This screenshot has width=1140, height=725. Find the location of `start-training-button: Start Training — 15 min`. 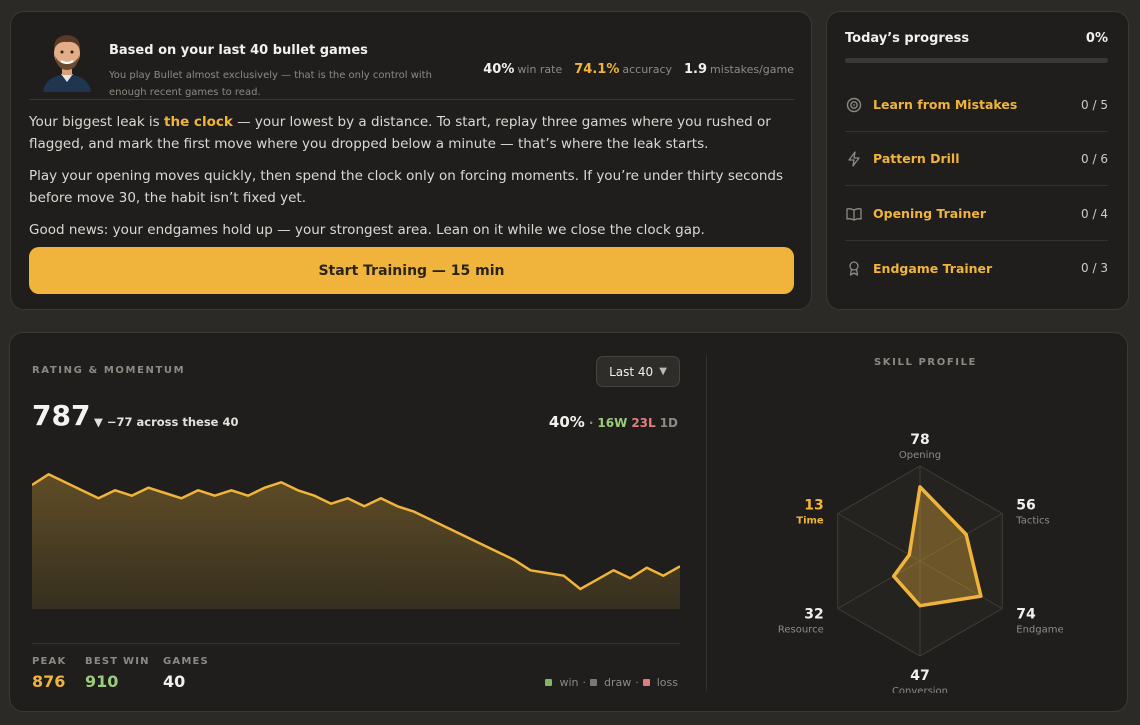

start-training-button: Start Training — 15 min is located at coordinates (411, 270).